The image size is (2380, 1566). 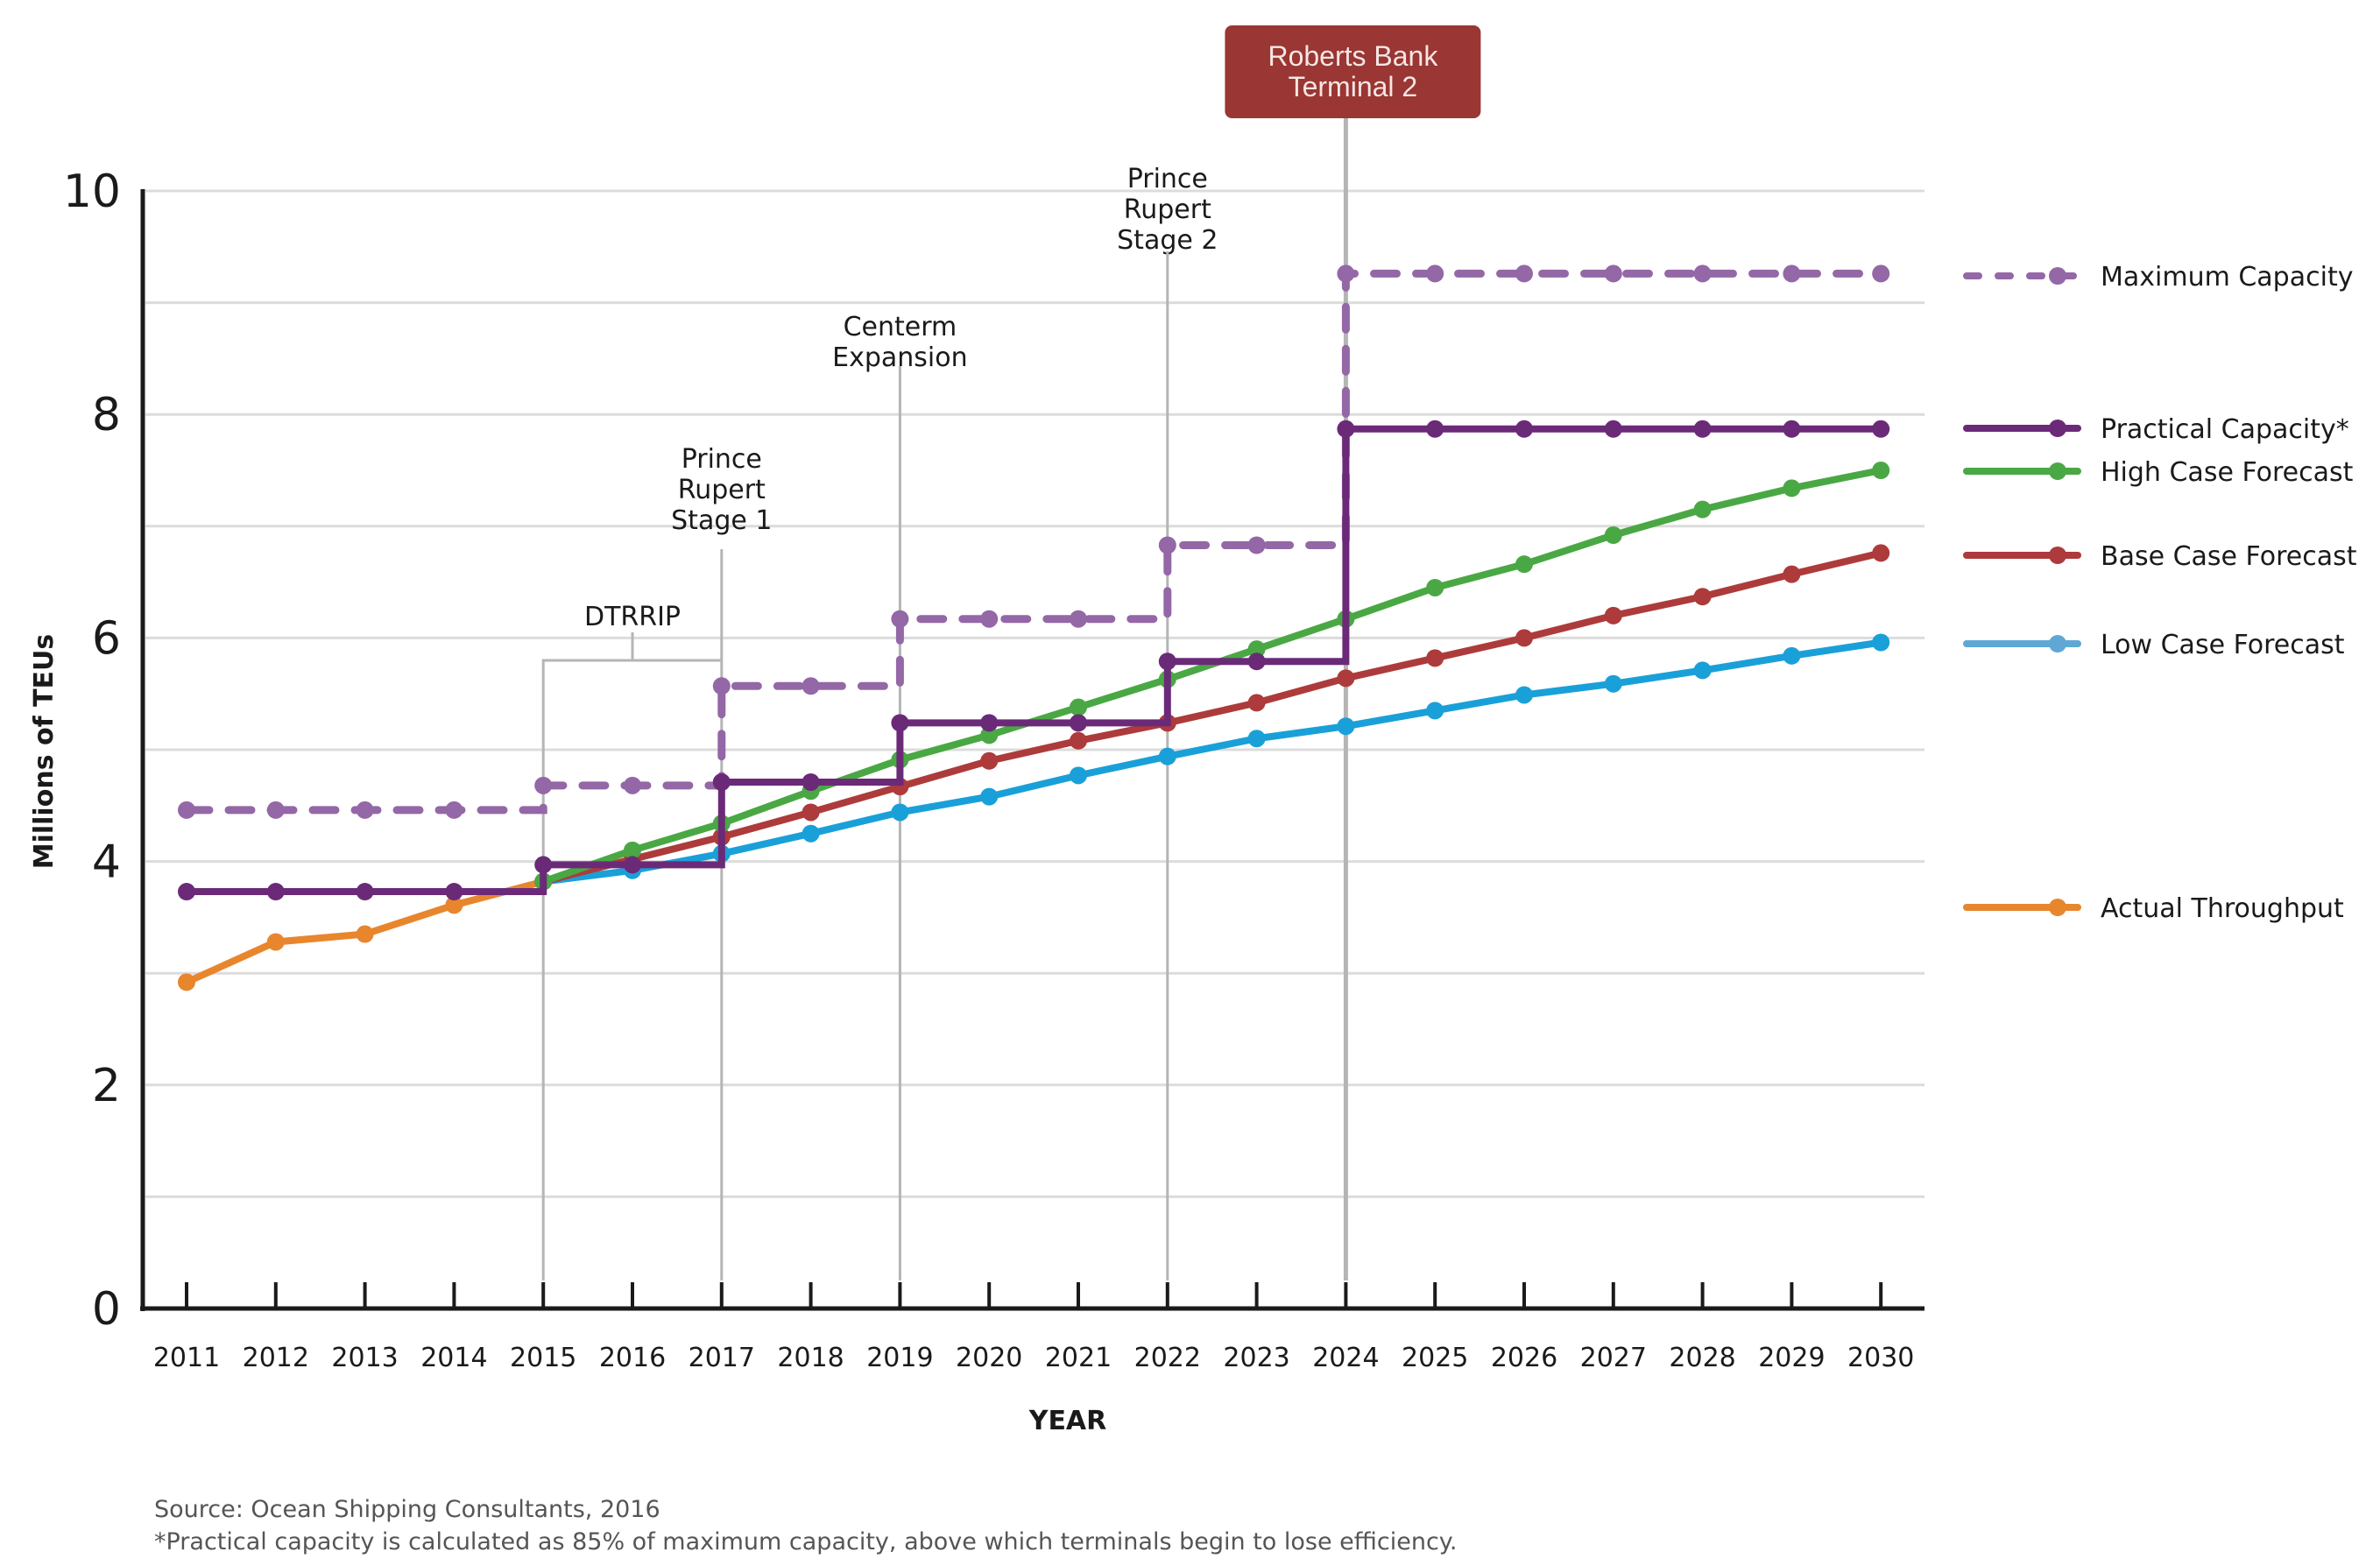 I want to click on pr1-label-line: Prince, so click(x=722, y=459).